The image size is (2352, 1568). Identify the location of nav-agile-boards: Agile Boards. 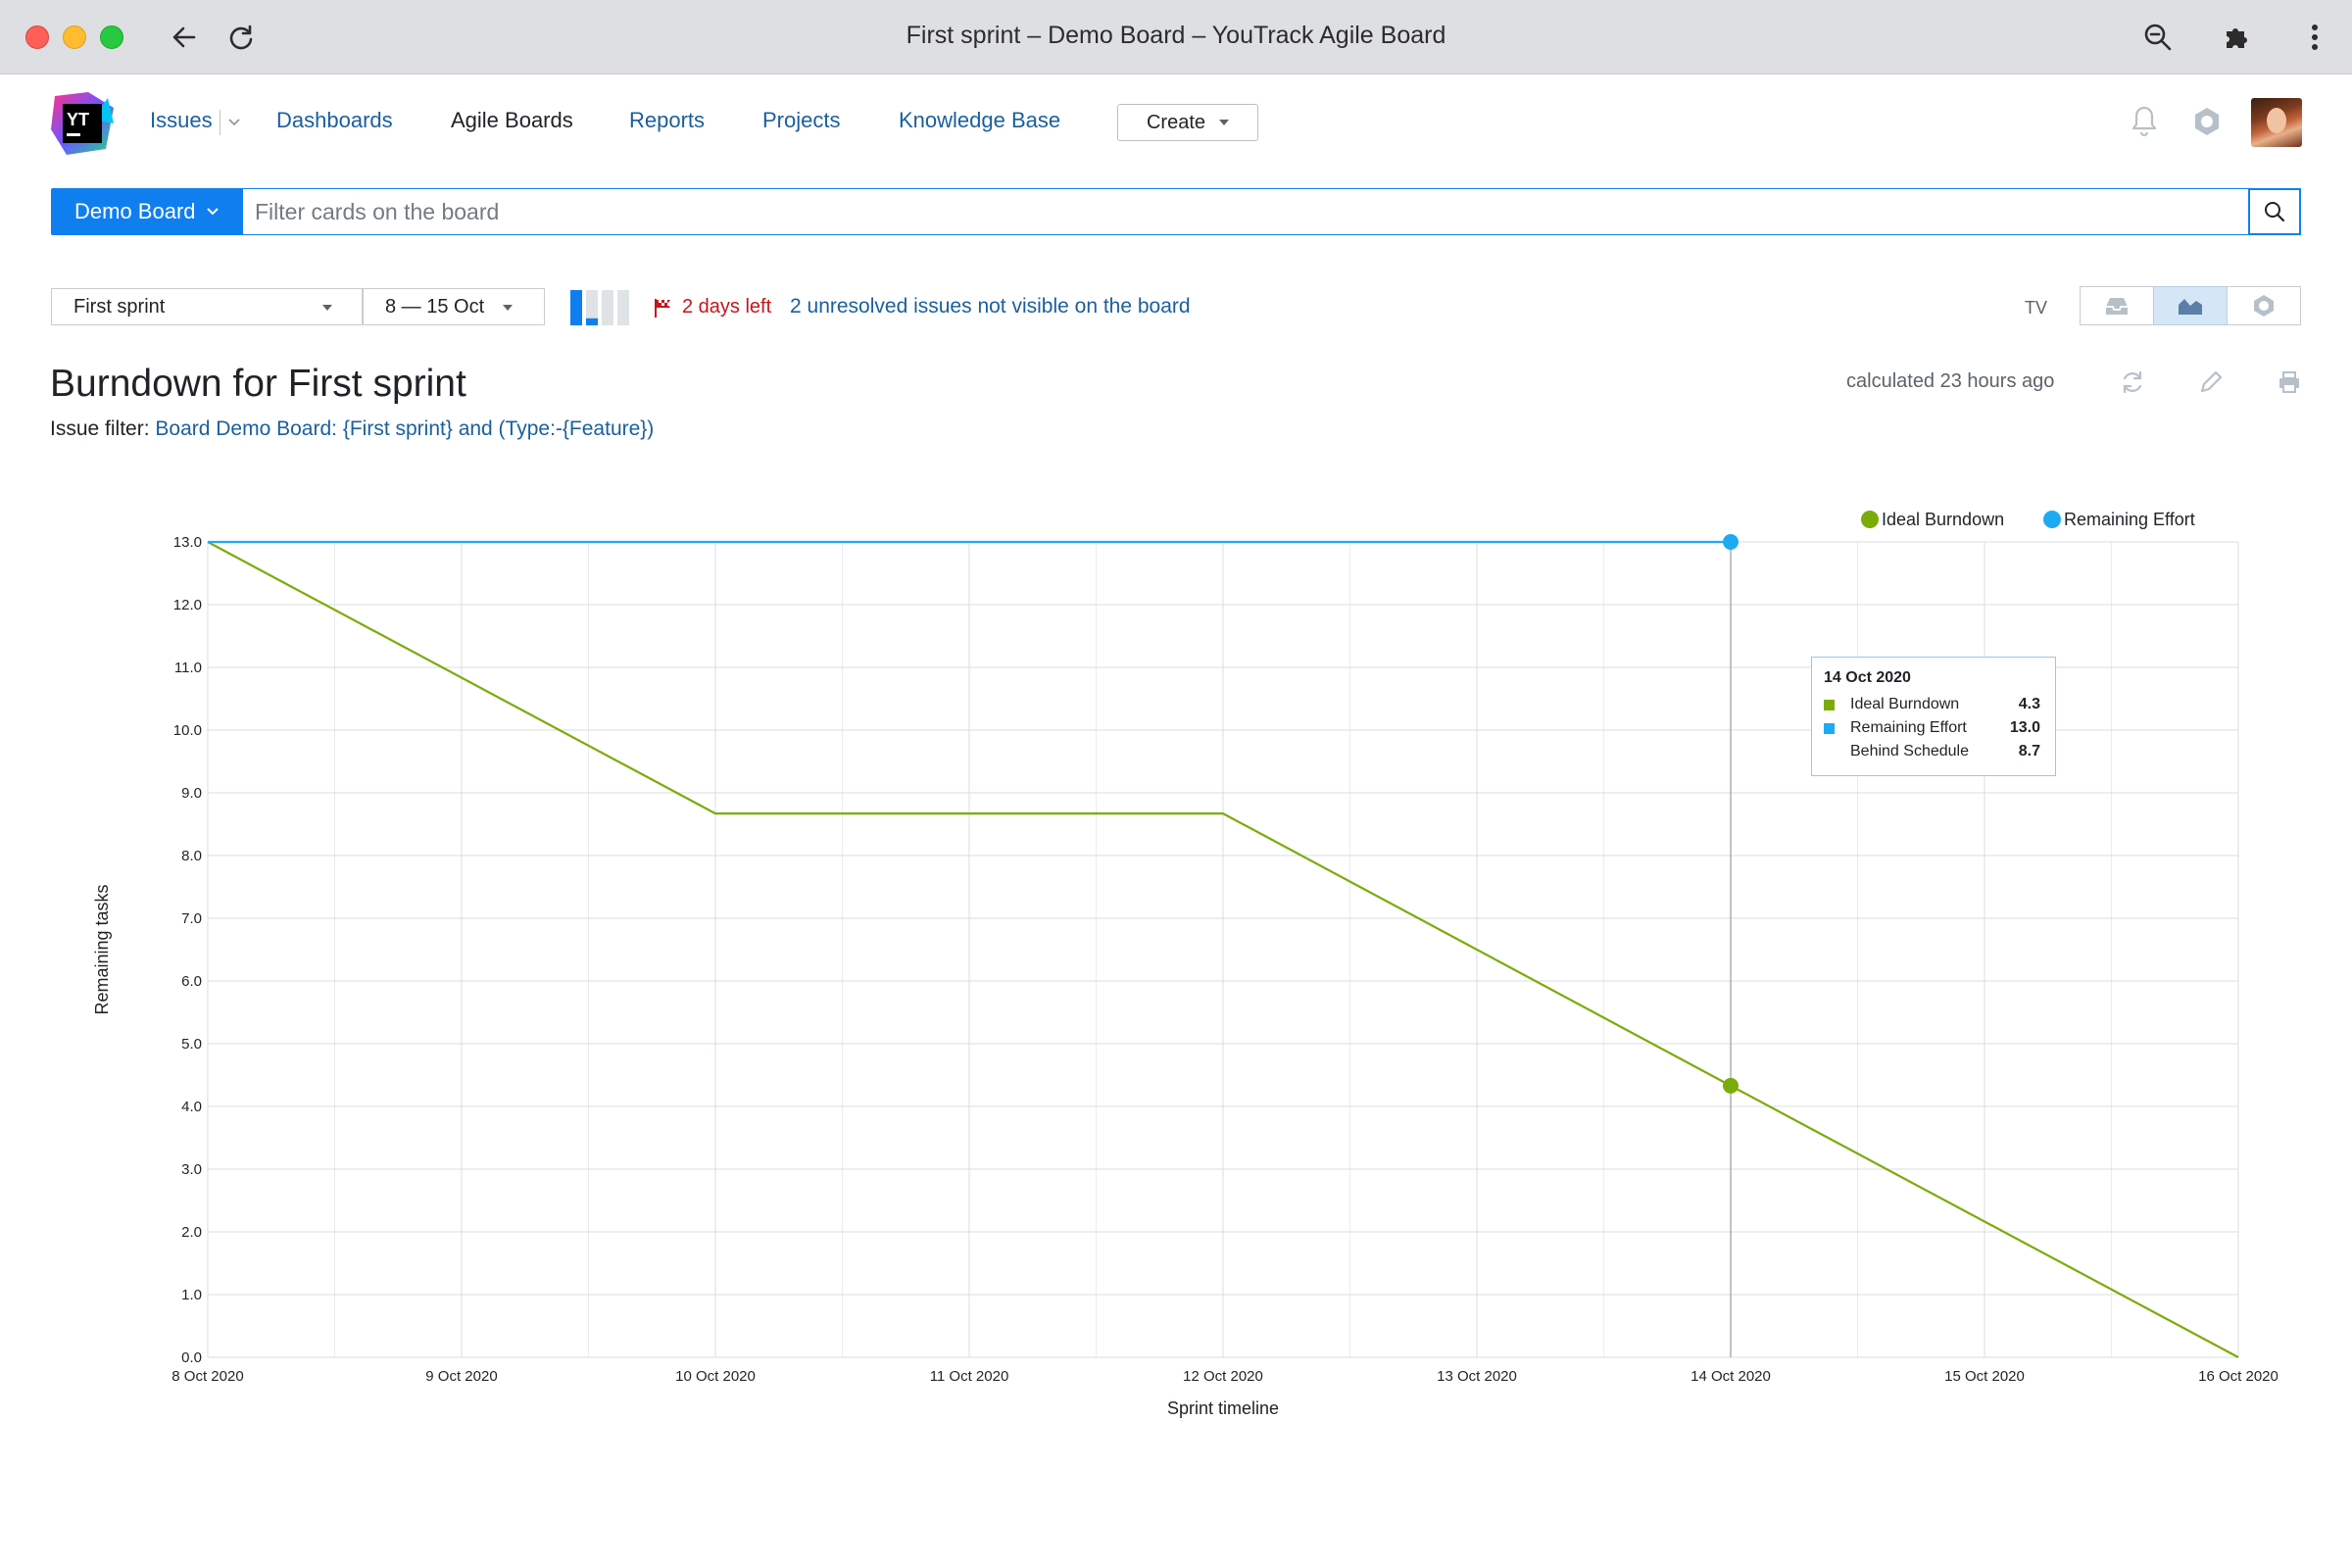
(512, 120).